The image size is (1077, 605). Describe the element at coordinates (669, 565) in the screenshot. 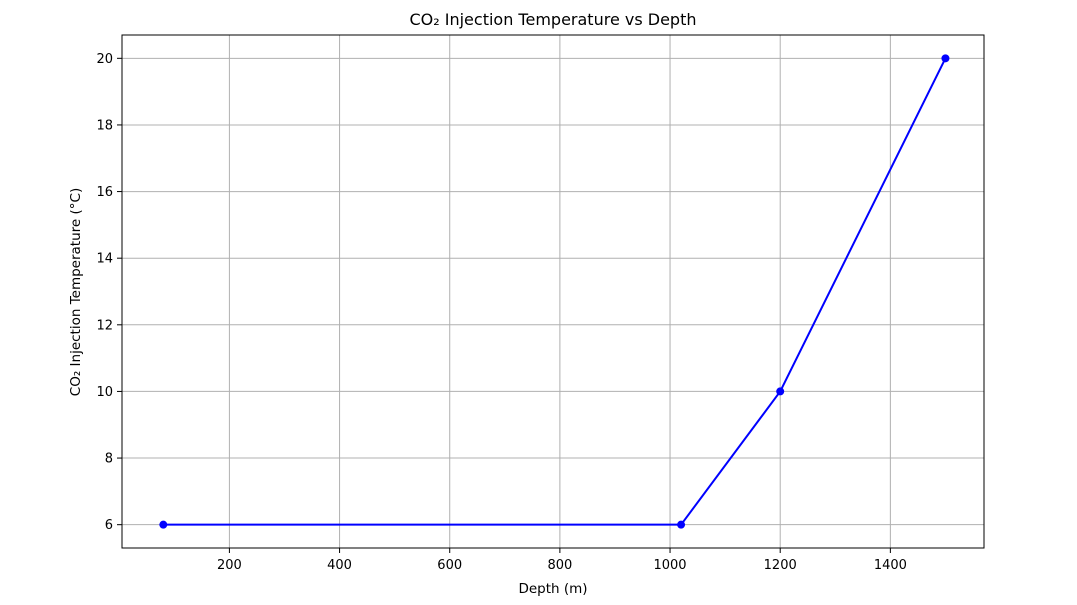

I see `x-tick-label: 1000` at that location.